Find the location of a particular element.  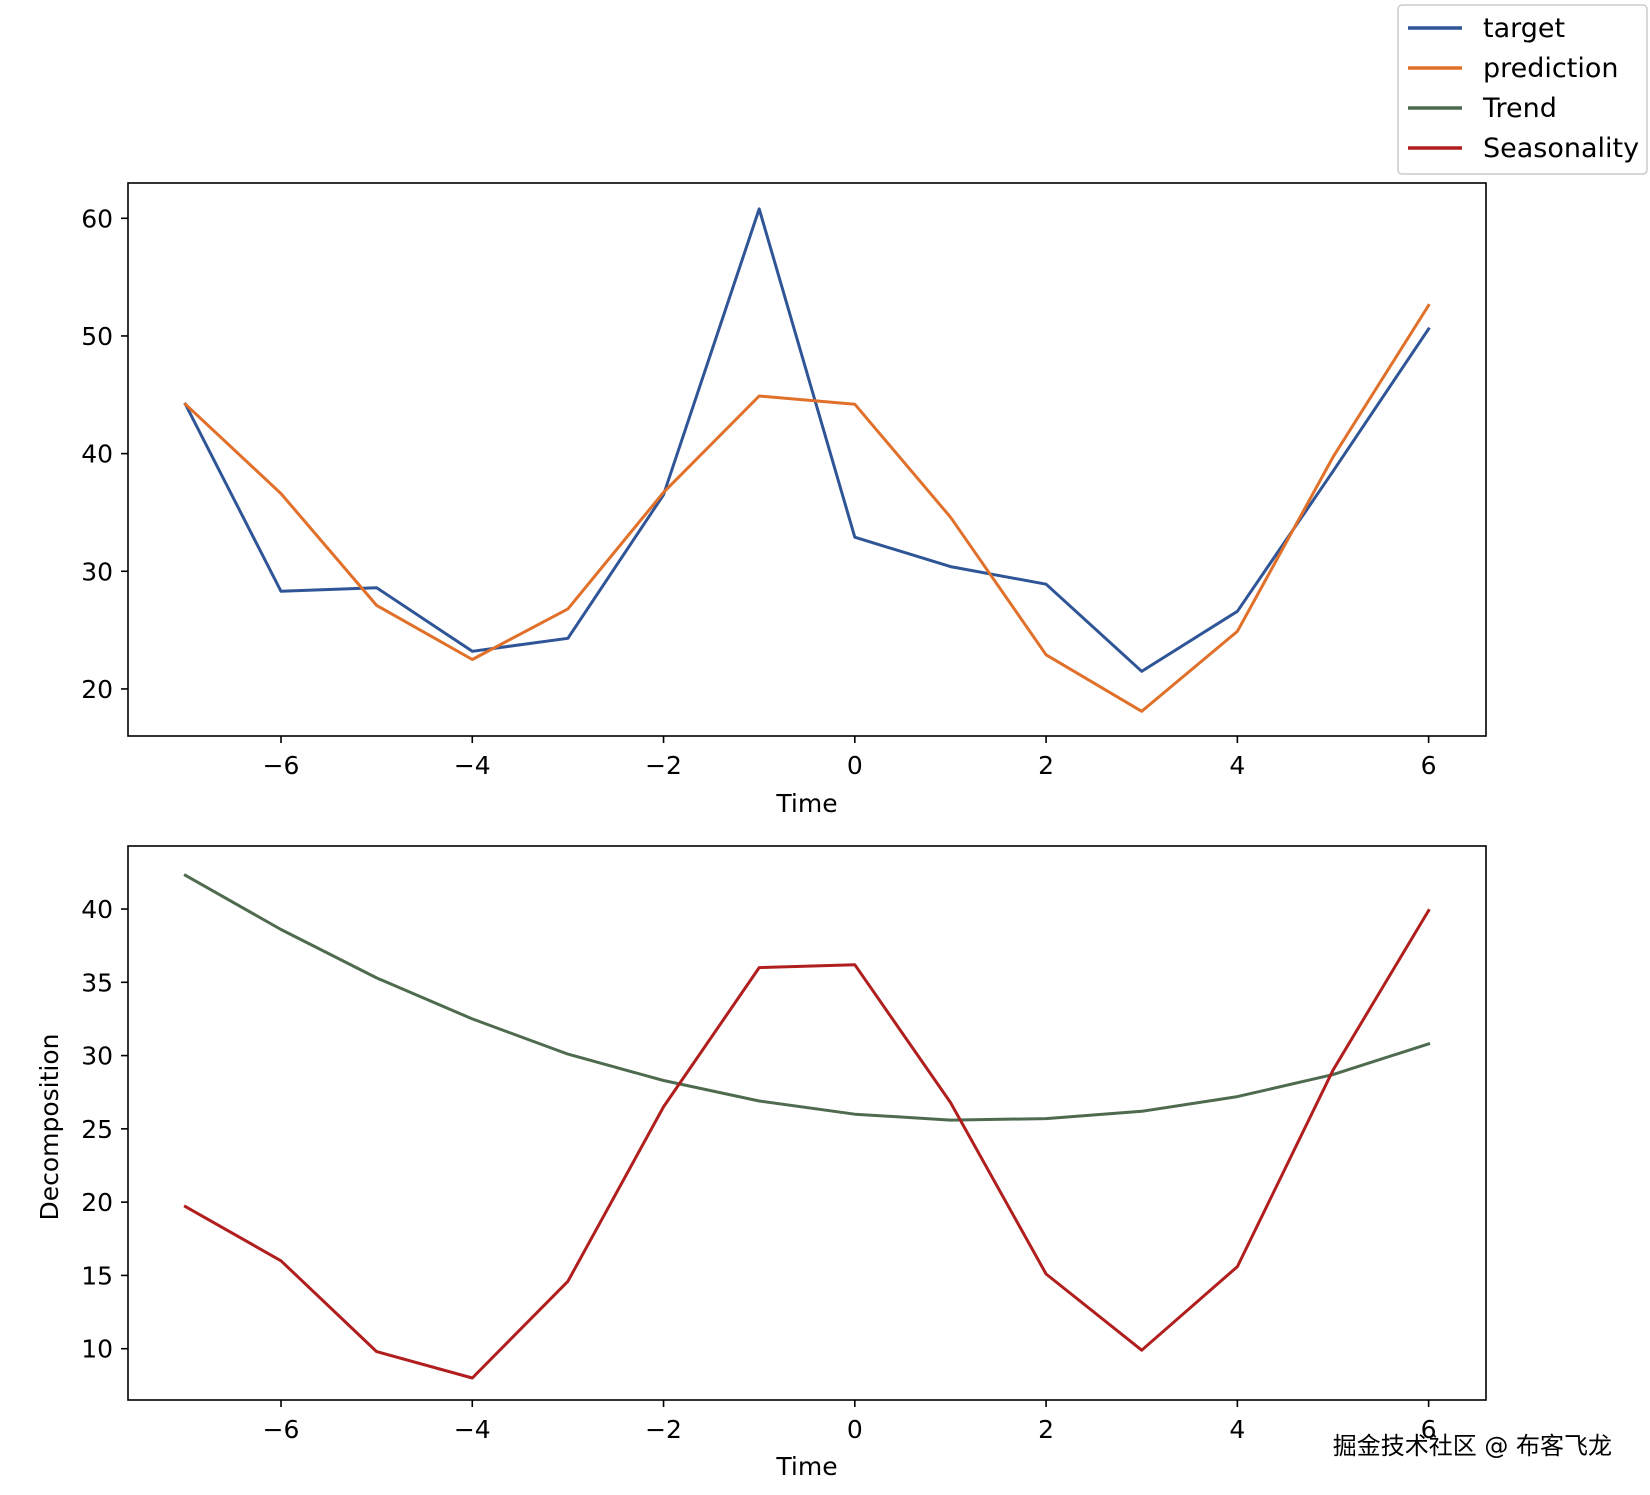

y-tick-label: 15 is located at coordinates (97, 1275).